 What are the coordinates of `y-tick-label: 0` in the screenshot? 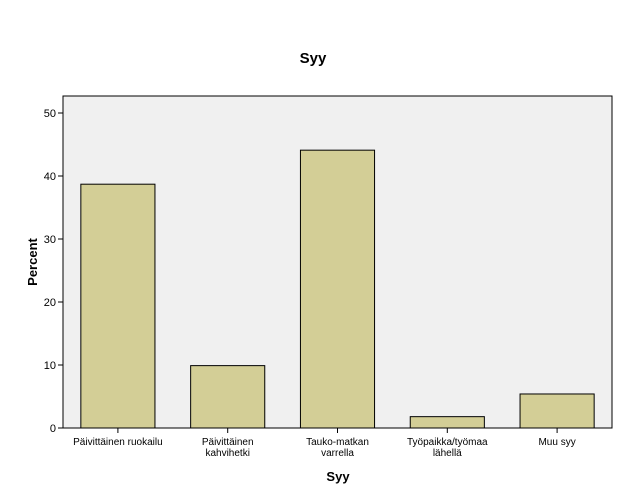 It's located at (53, 429).